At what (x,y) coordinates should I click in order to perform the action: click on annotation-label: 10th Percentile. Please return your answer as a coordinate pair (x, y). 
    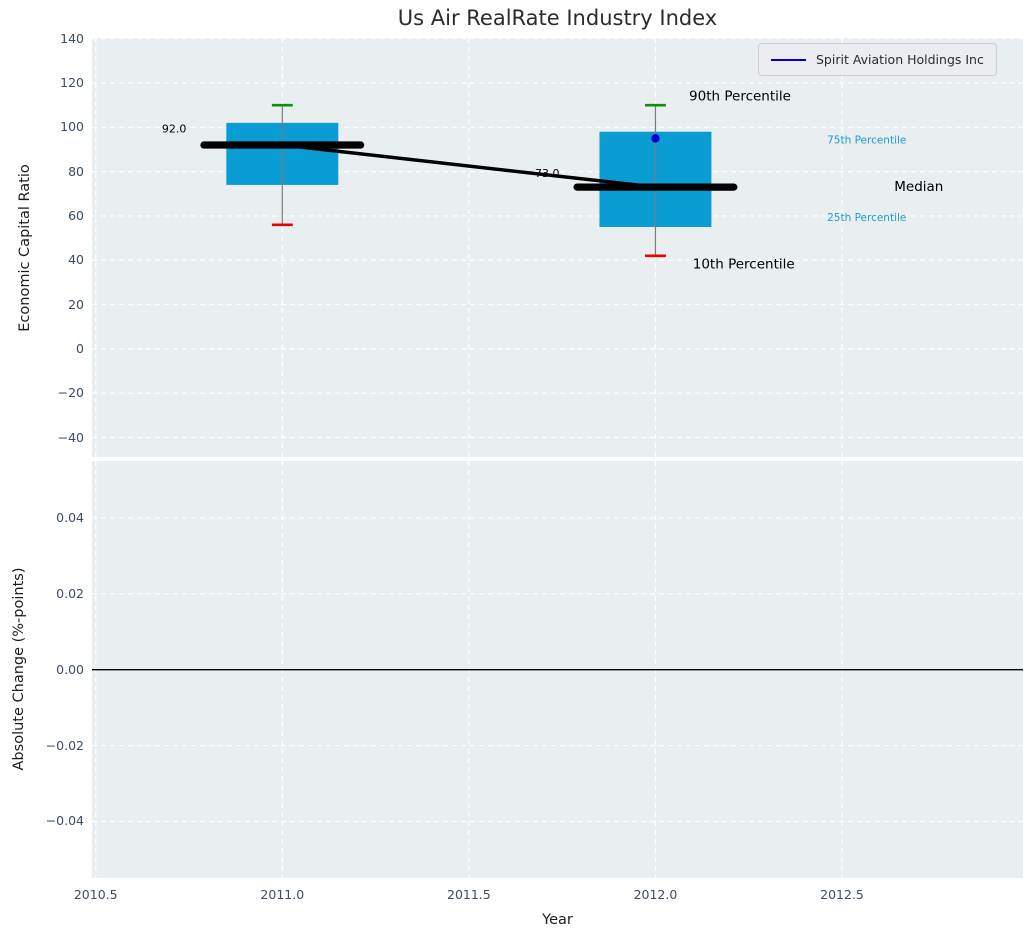
    Looking at the image, I should click on (744, 265).